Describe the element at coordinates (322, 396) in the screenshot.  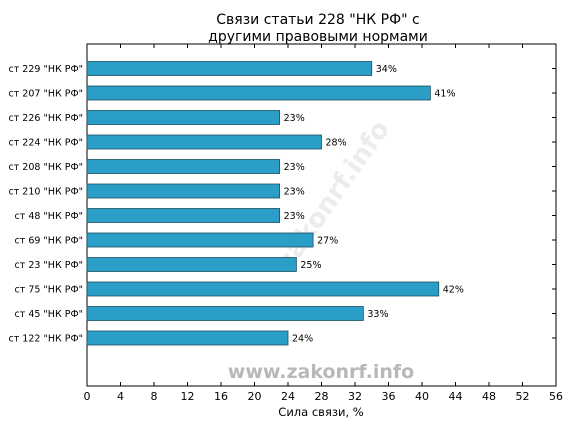
I see `x-tick-label: 28` at that location.